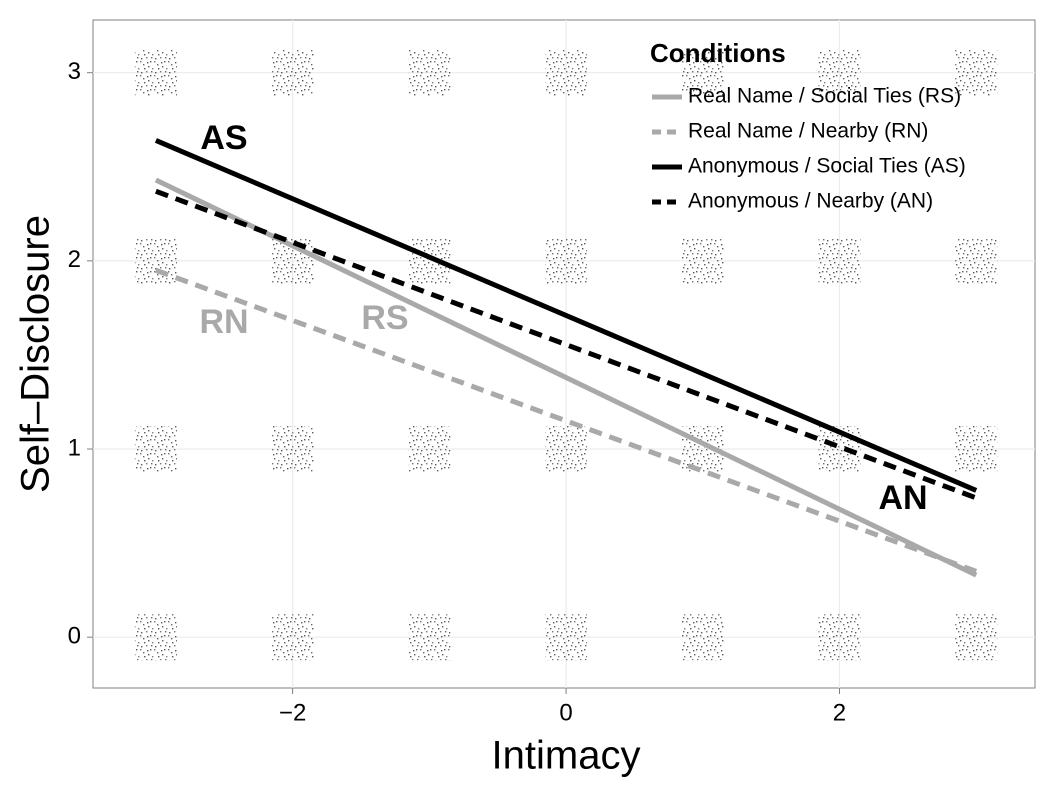 This screenshot has height=806, width=1043. What do you see at coordinates (808, 131) in the screenshot?
I see `legend-label: Real Name / Nearby (RN)` at bounding box center [808, 131].